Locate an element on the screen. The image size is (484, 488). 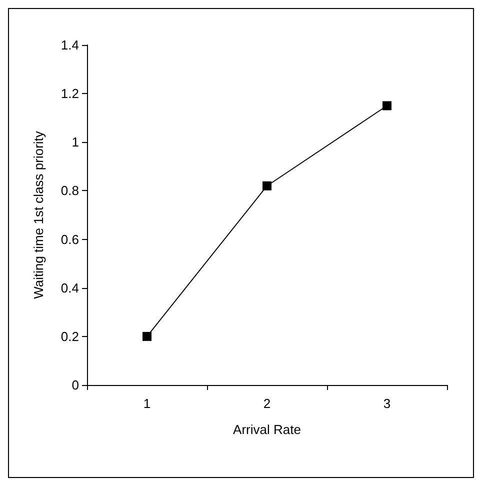
y-tick-label: 1.2 is located at coordinates (69, 94).